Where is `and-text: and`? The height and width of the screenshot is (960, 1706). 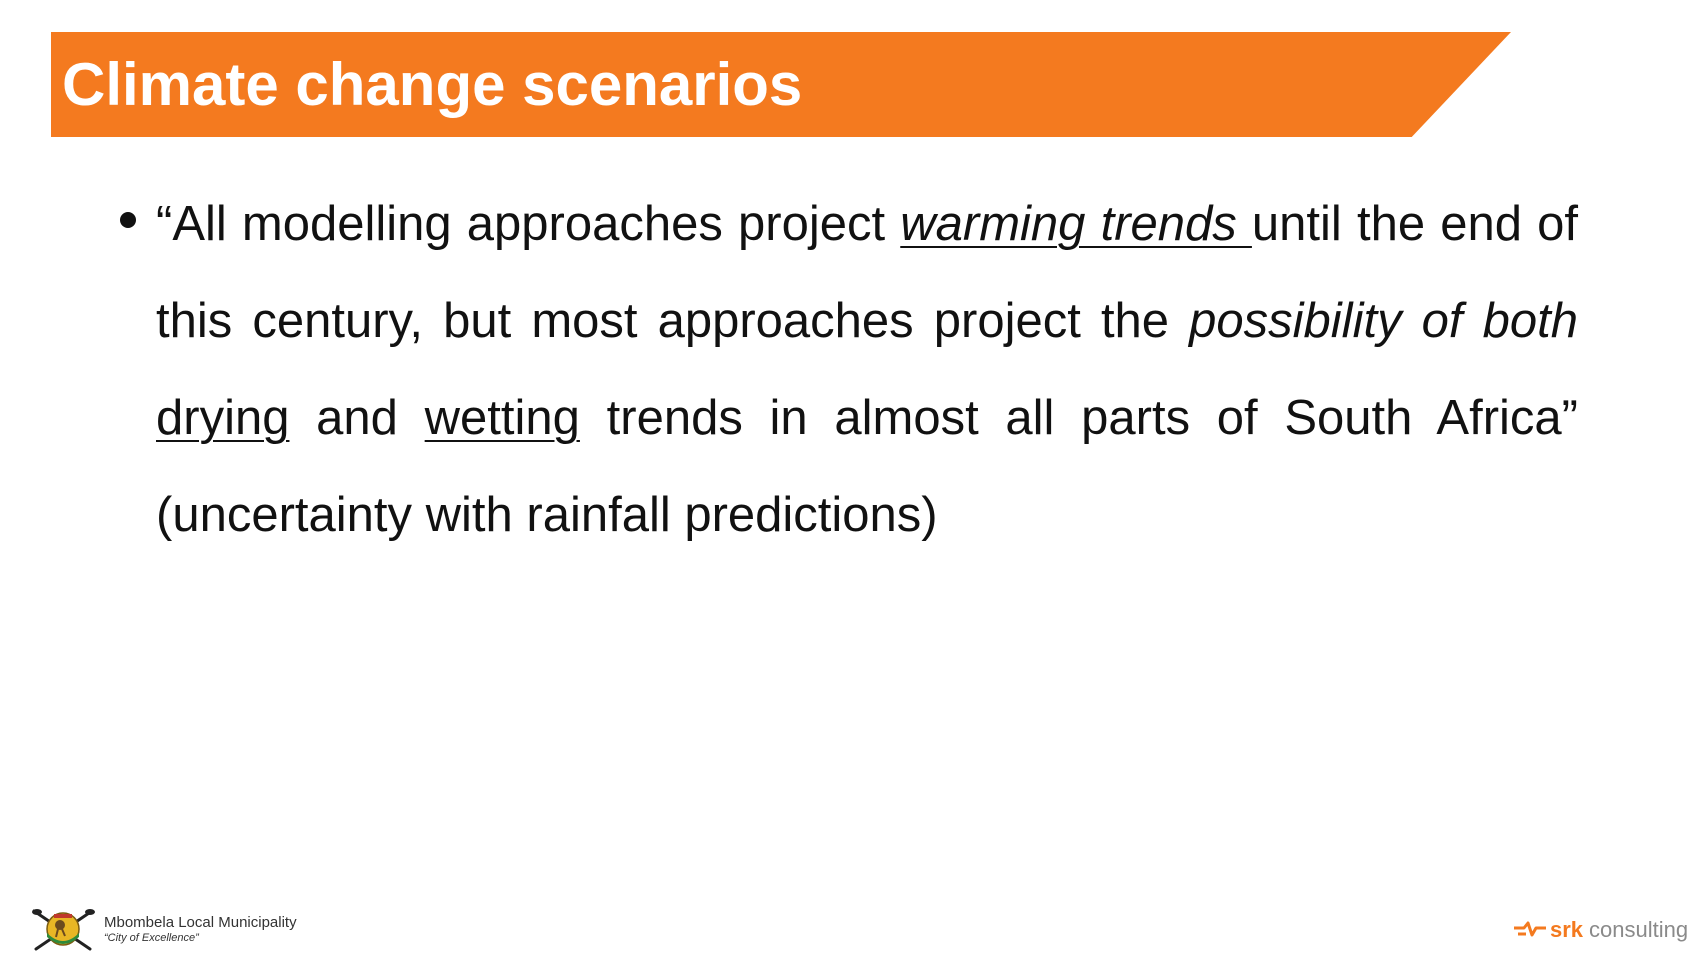
and-text: and is located at coordinates (357, 418).